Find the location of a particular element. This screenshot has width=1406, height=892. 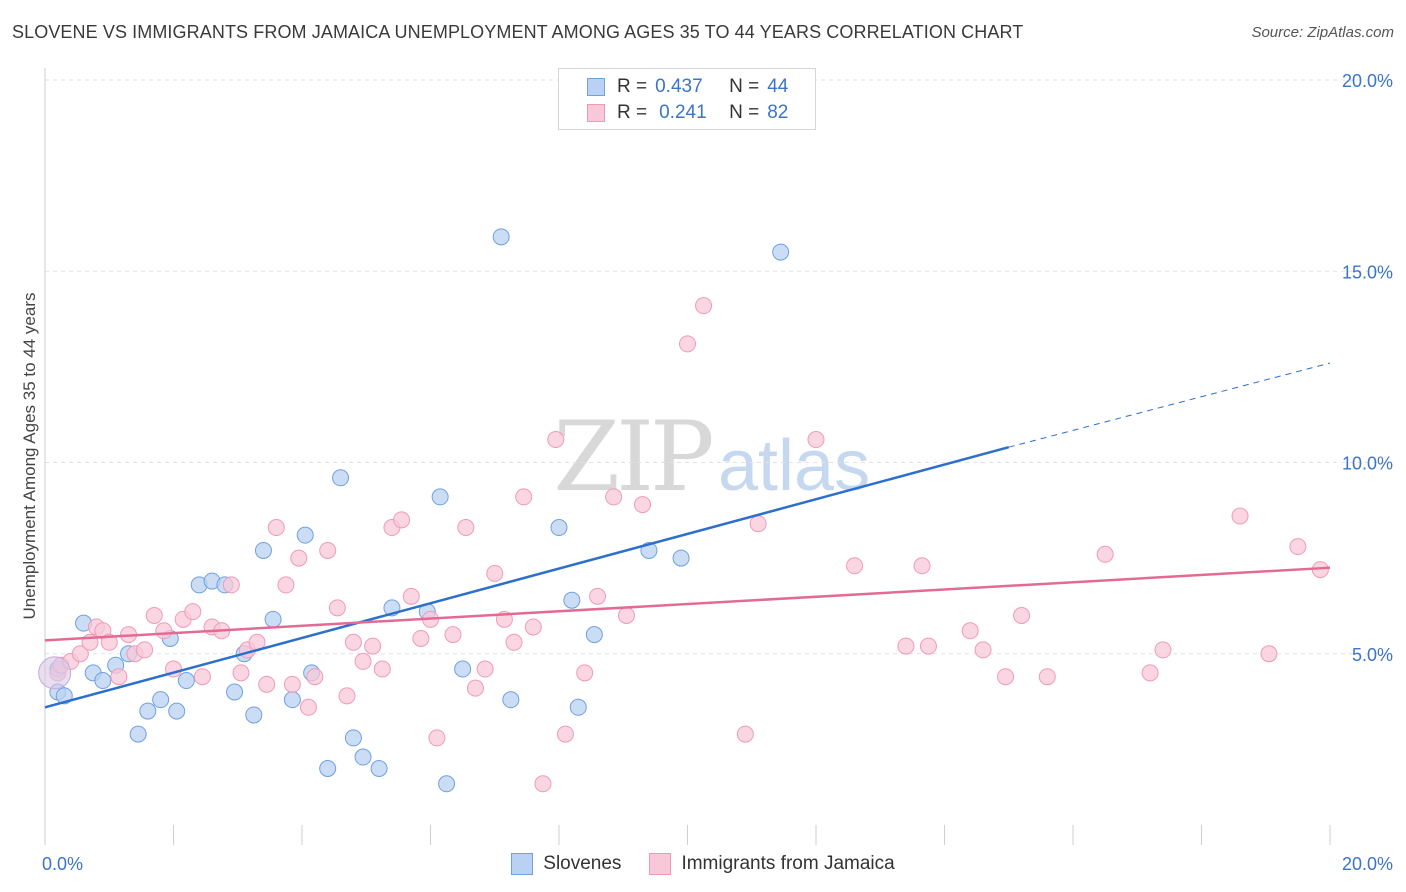

series-legend: Slovenes Immigrants from Jamaica is located at coordinates (703, 864).